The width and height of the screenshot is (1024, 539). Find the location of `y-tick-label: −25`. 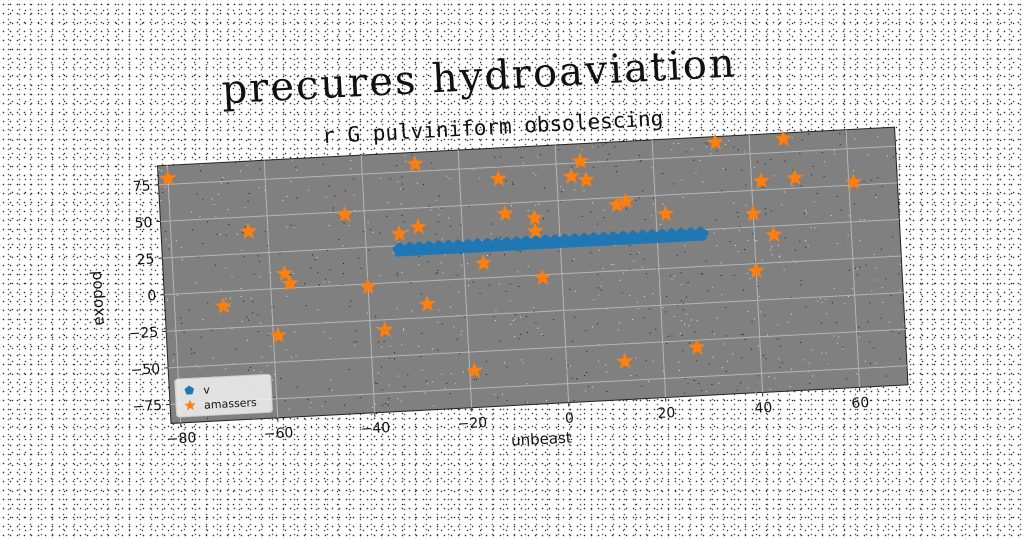

y-tick-label: −25 is located at coordinates (143, 334).